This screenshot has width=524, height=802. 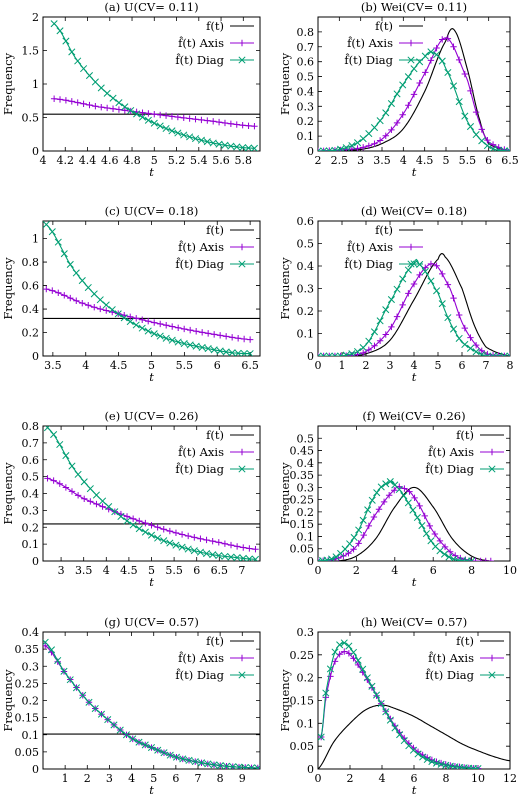 What do you see at coordinates (302, 451) in the screenshot?
I see `y-tick-label: 0.45` at bounding box center [302, 451].